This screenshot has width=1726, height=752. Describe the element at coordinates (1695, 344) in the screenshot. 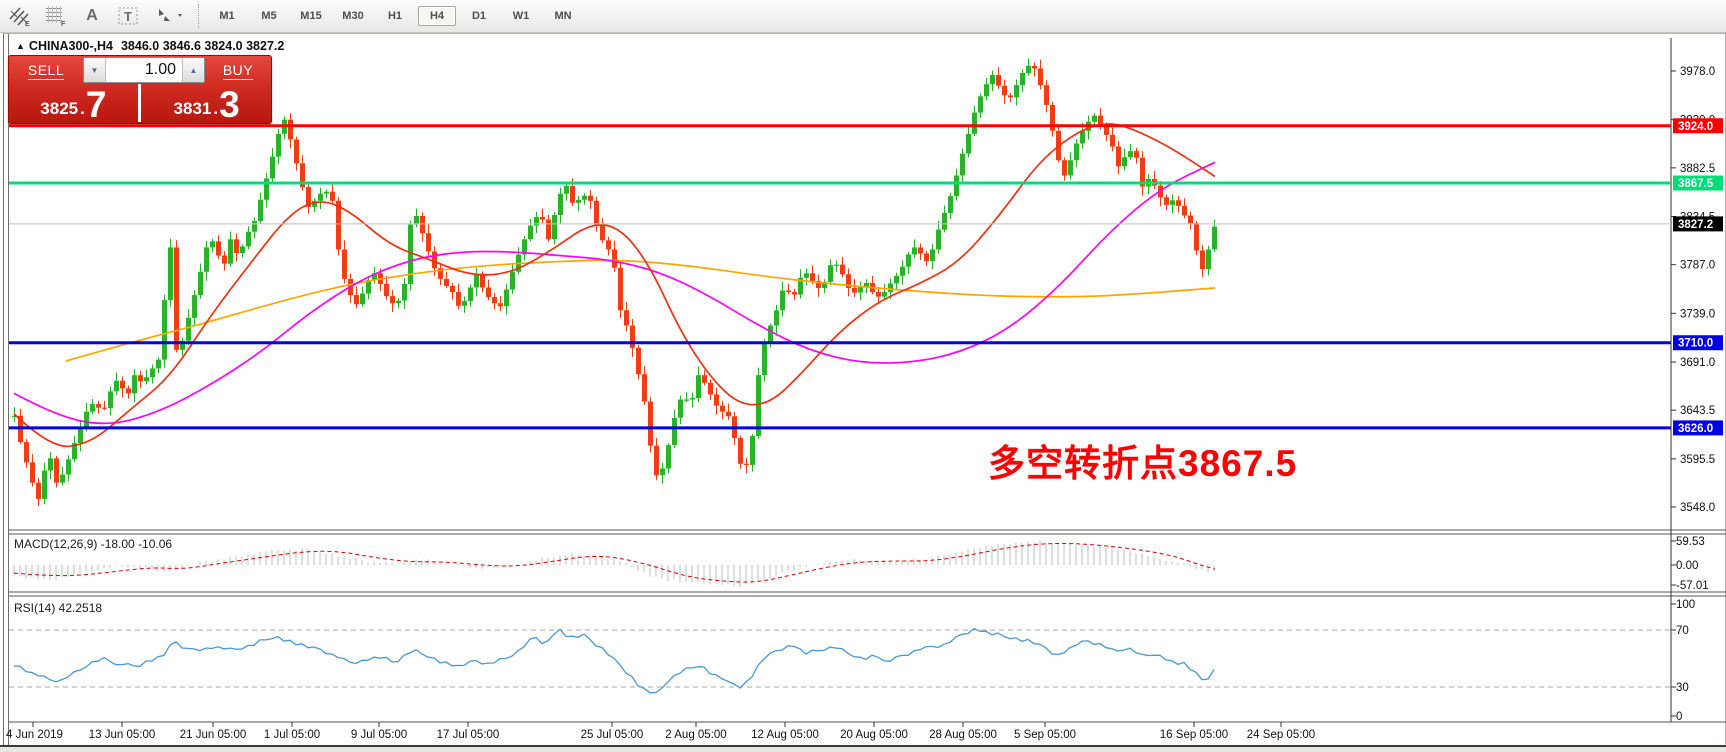

I see `svg-text: 3710.0` at that location.